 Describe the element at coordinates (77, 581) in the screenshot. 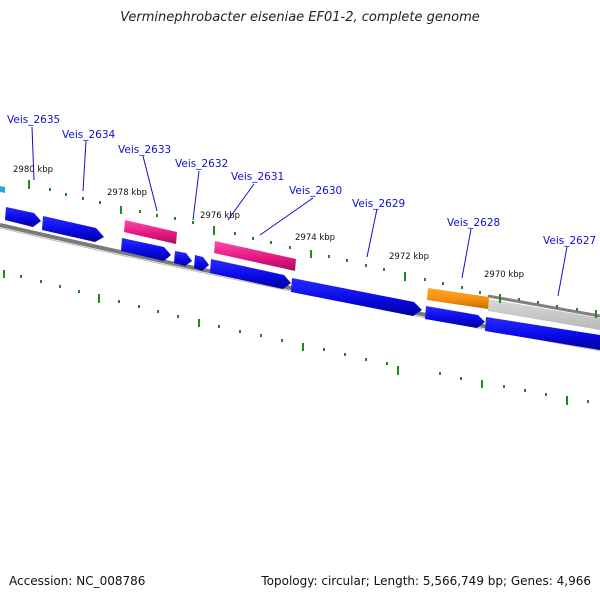

I see `accession-text: Accession: NC_008786` at that location.